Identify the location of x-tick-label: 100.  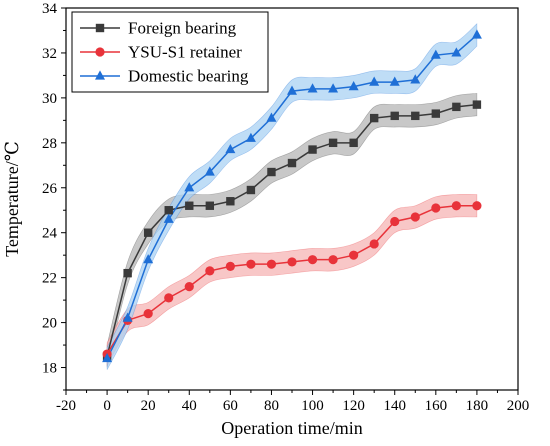
(312, 406).